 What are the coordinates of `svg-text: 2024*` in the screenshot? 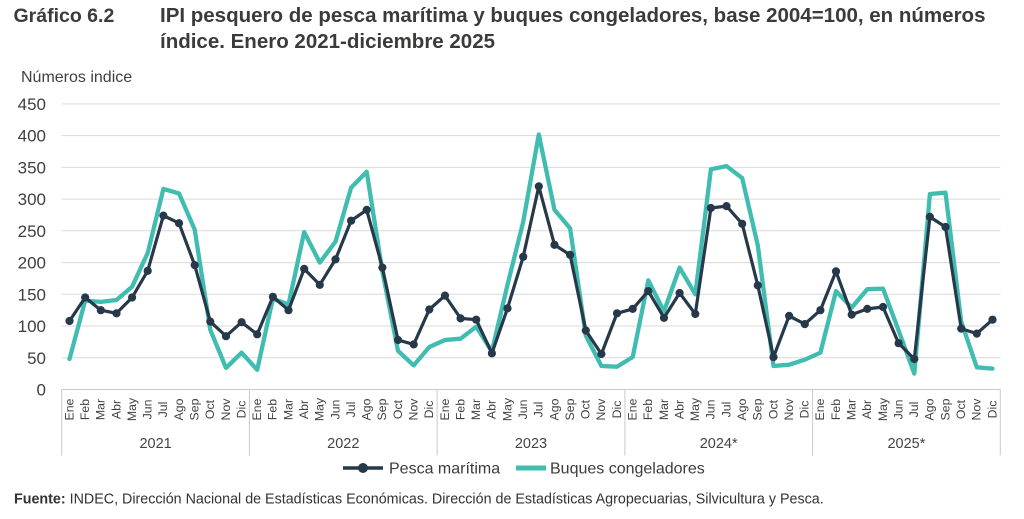 It's located at (719, 444).